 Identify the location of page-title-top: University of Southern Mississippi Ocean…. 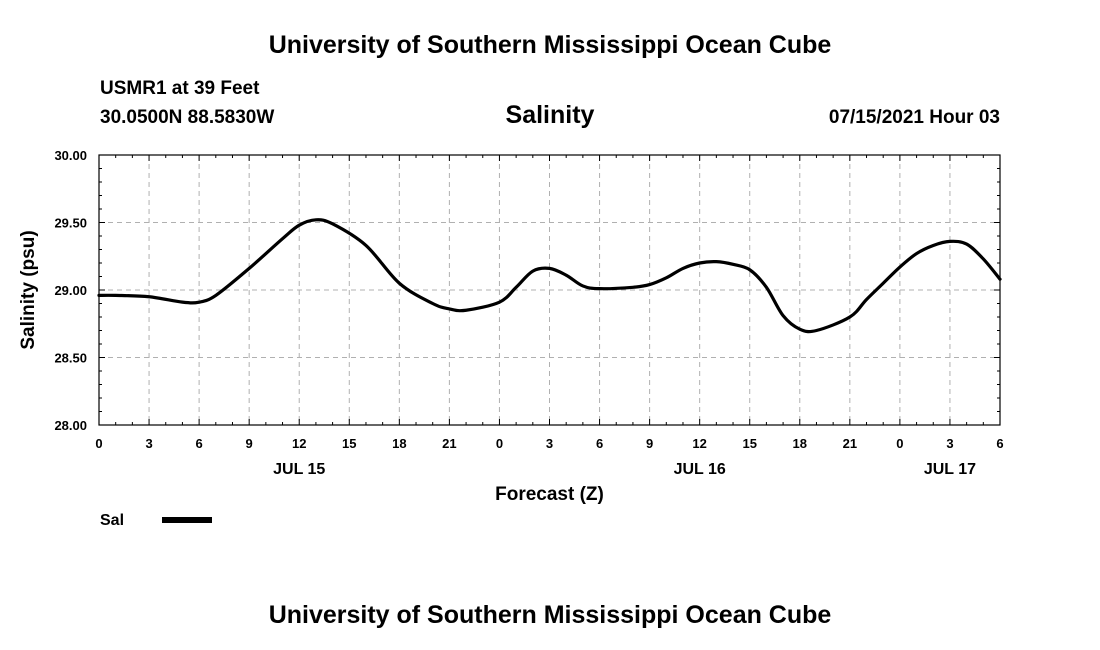
(550, 45).